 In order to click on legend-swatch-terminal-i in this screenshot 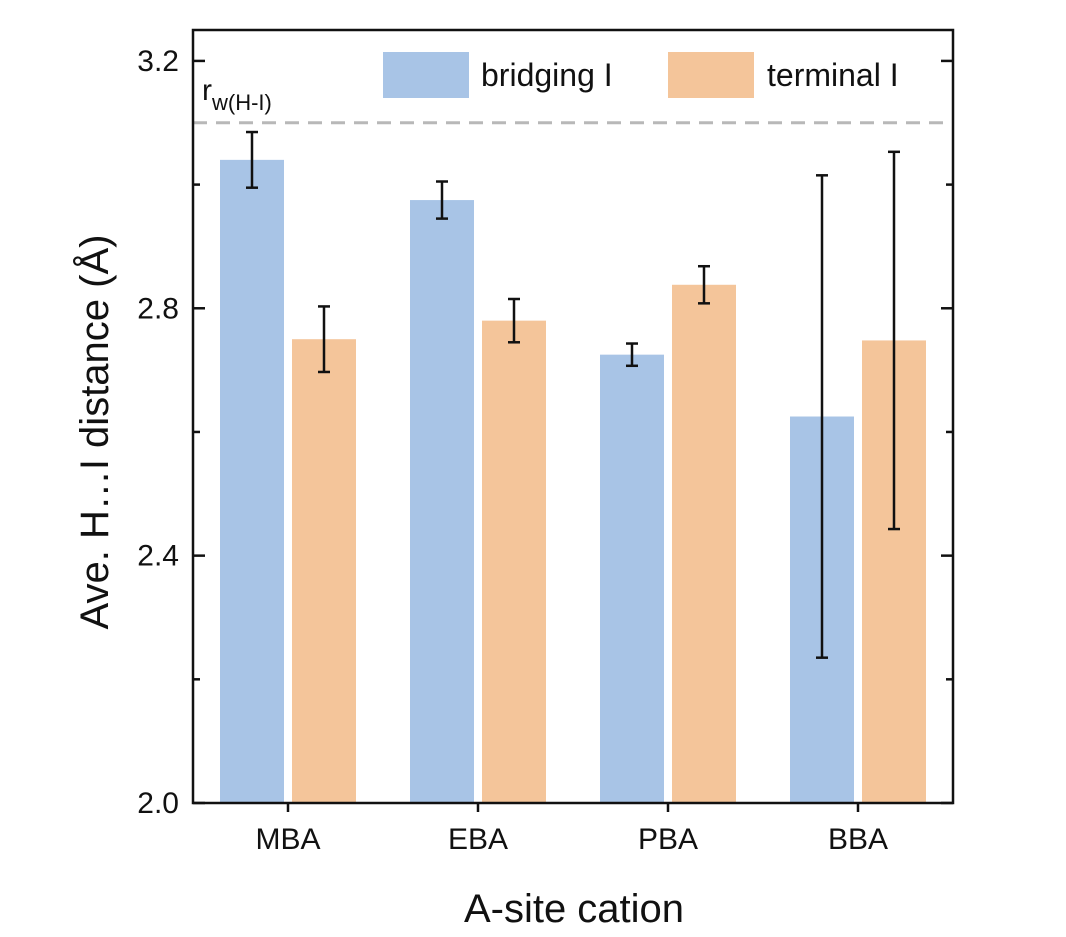, I will do `click(711, 75)`.